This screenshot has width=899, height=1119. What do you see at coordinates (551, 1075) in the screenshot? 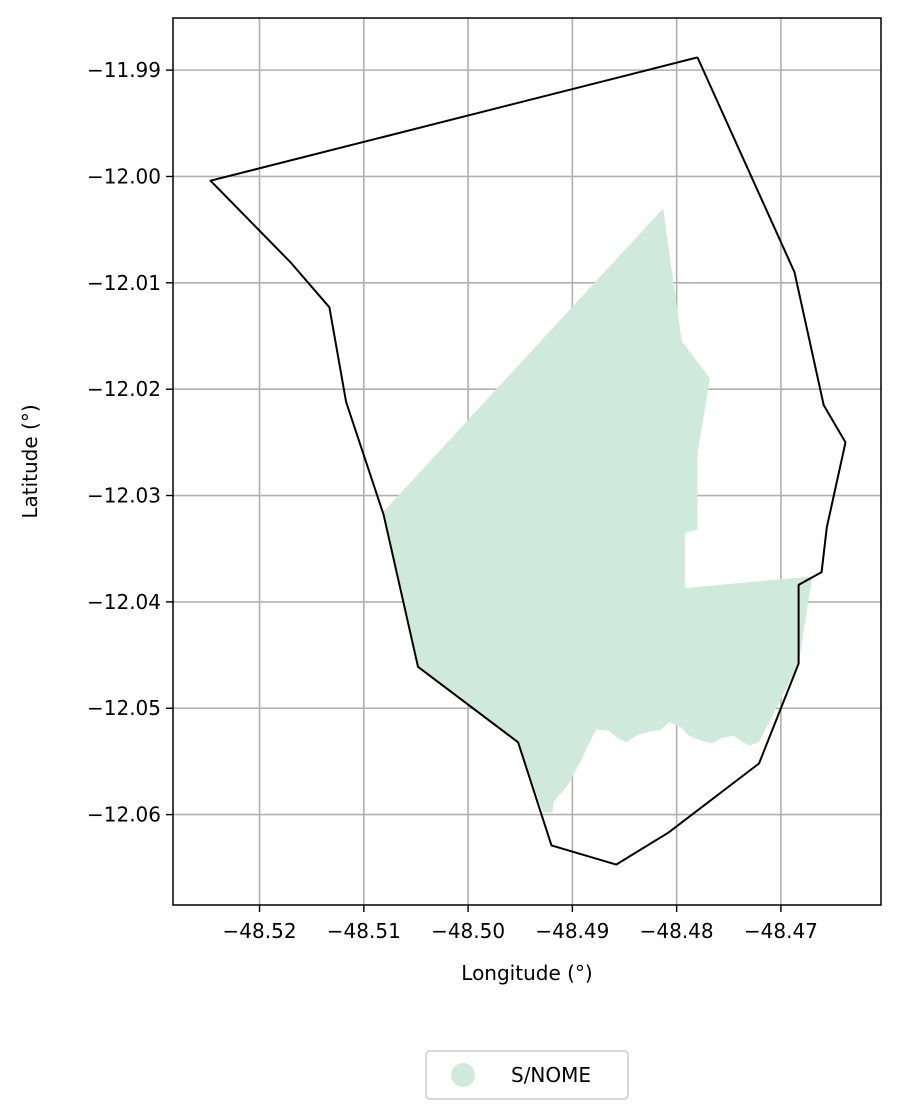
I see `legend-label-s-nome: S/NOME` at bounding box center [551, 1075].